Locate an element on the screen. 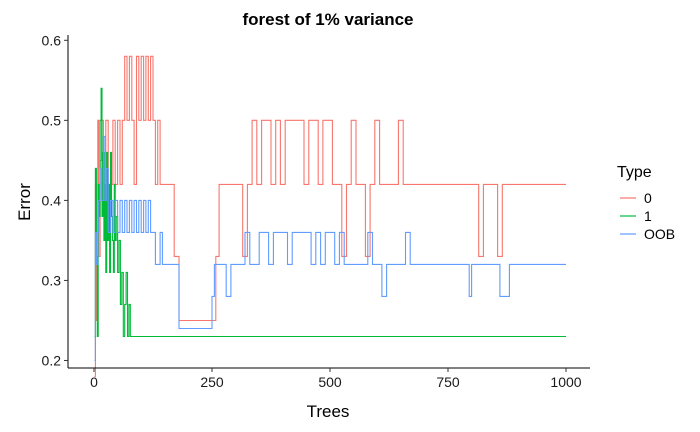  y-axis-label: Error is located at coordinates (24, 202).